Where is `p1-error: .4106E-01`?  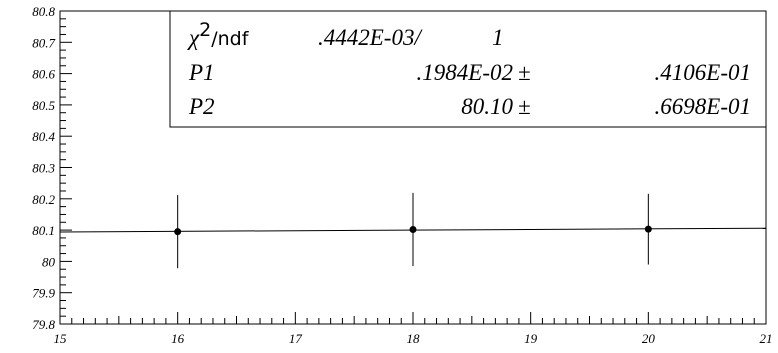 p1-error: .4106E-01 is located at coordinates (703, 72).